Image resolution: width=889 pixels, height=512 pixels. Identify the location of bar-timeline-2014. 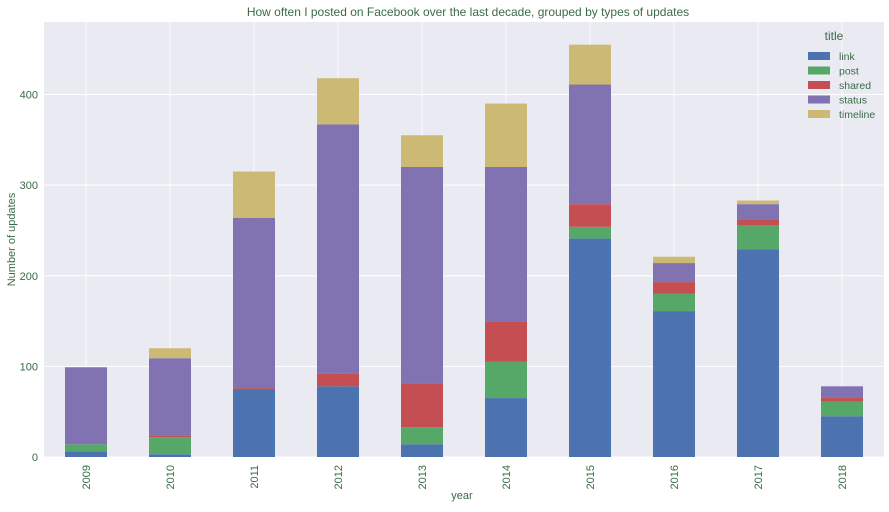
(506, 135).